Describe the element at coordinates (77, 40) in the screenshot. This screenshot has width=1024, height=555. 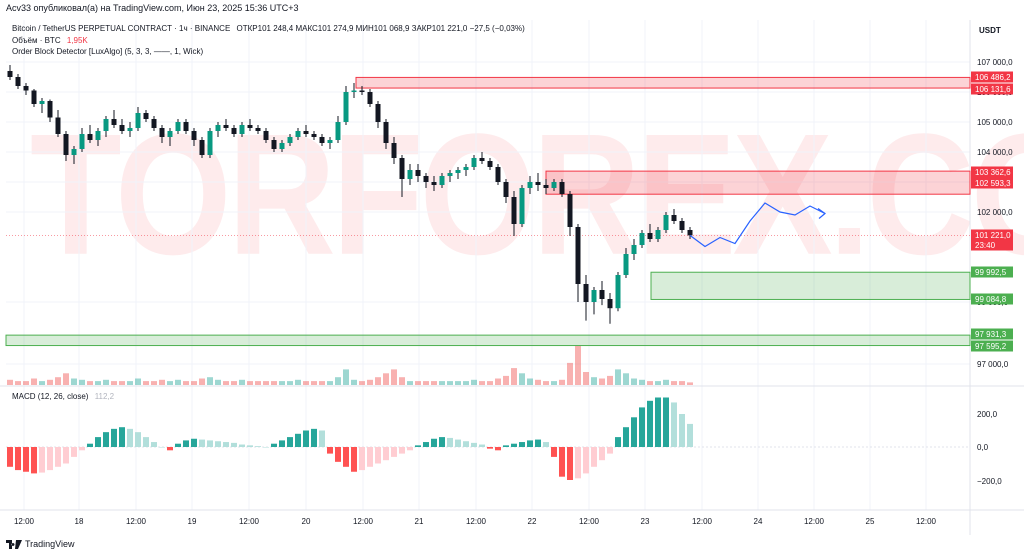
I see `volume-value: 1,95K` at that location.